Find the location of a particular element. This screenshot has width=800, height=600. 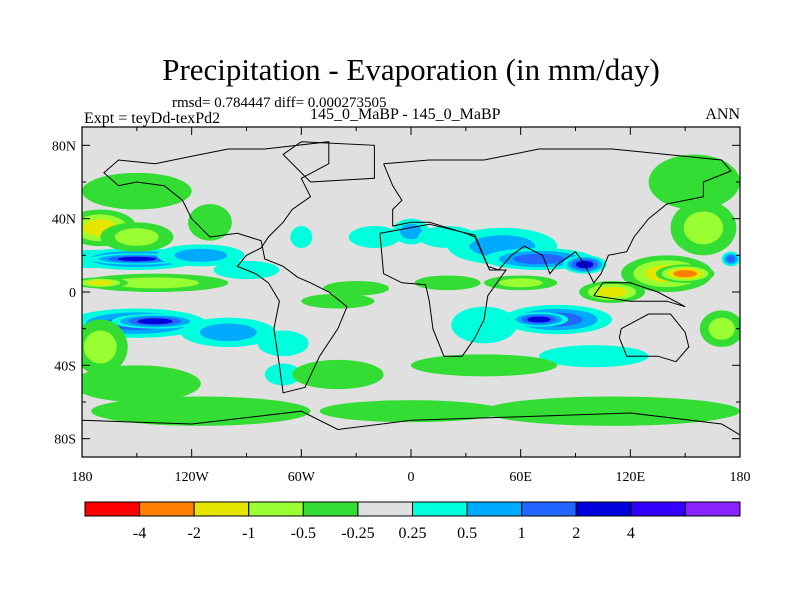

chart-subtitle: 145_0_MaBP - 145_0_MaBP is located at coordinates (405, 114).